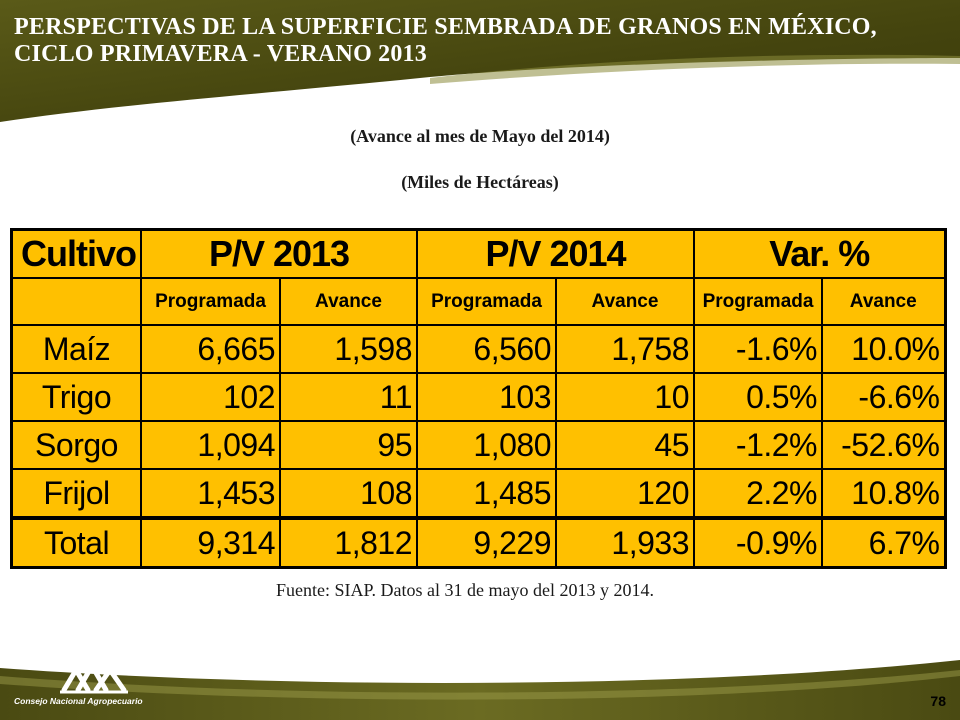 The width and height of the screenshot is (960, 720). I want to click on organization-name: Consejo Nacional Agropecuario, so click(78, 701).